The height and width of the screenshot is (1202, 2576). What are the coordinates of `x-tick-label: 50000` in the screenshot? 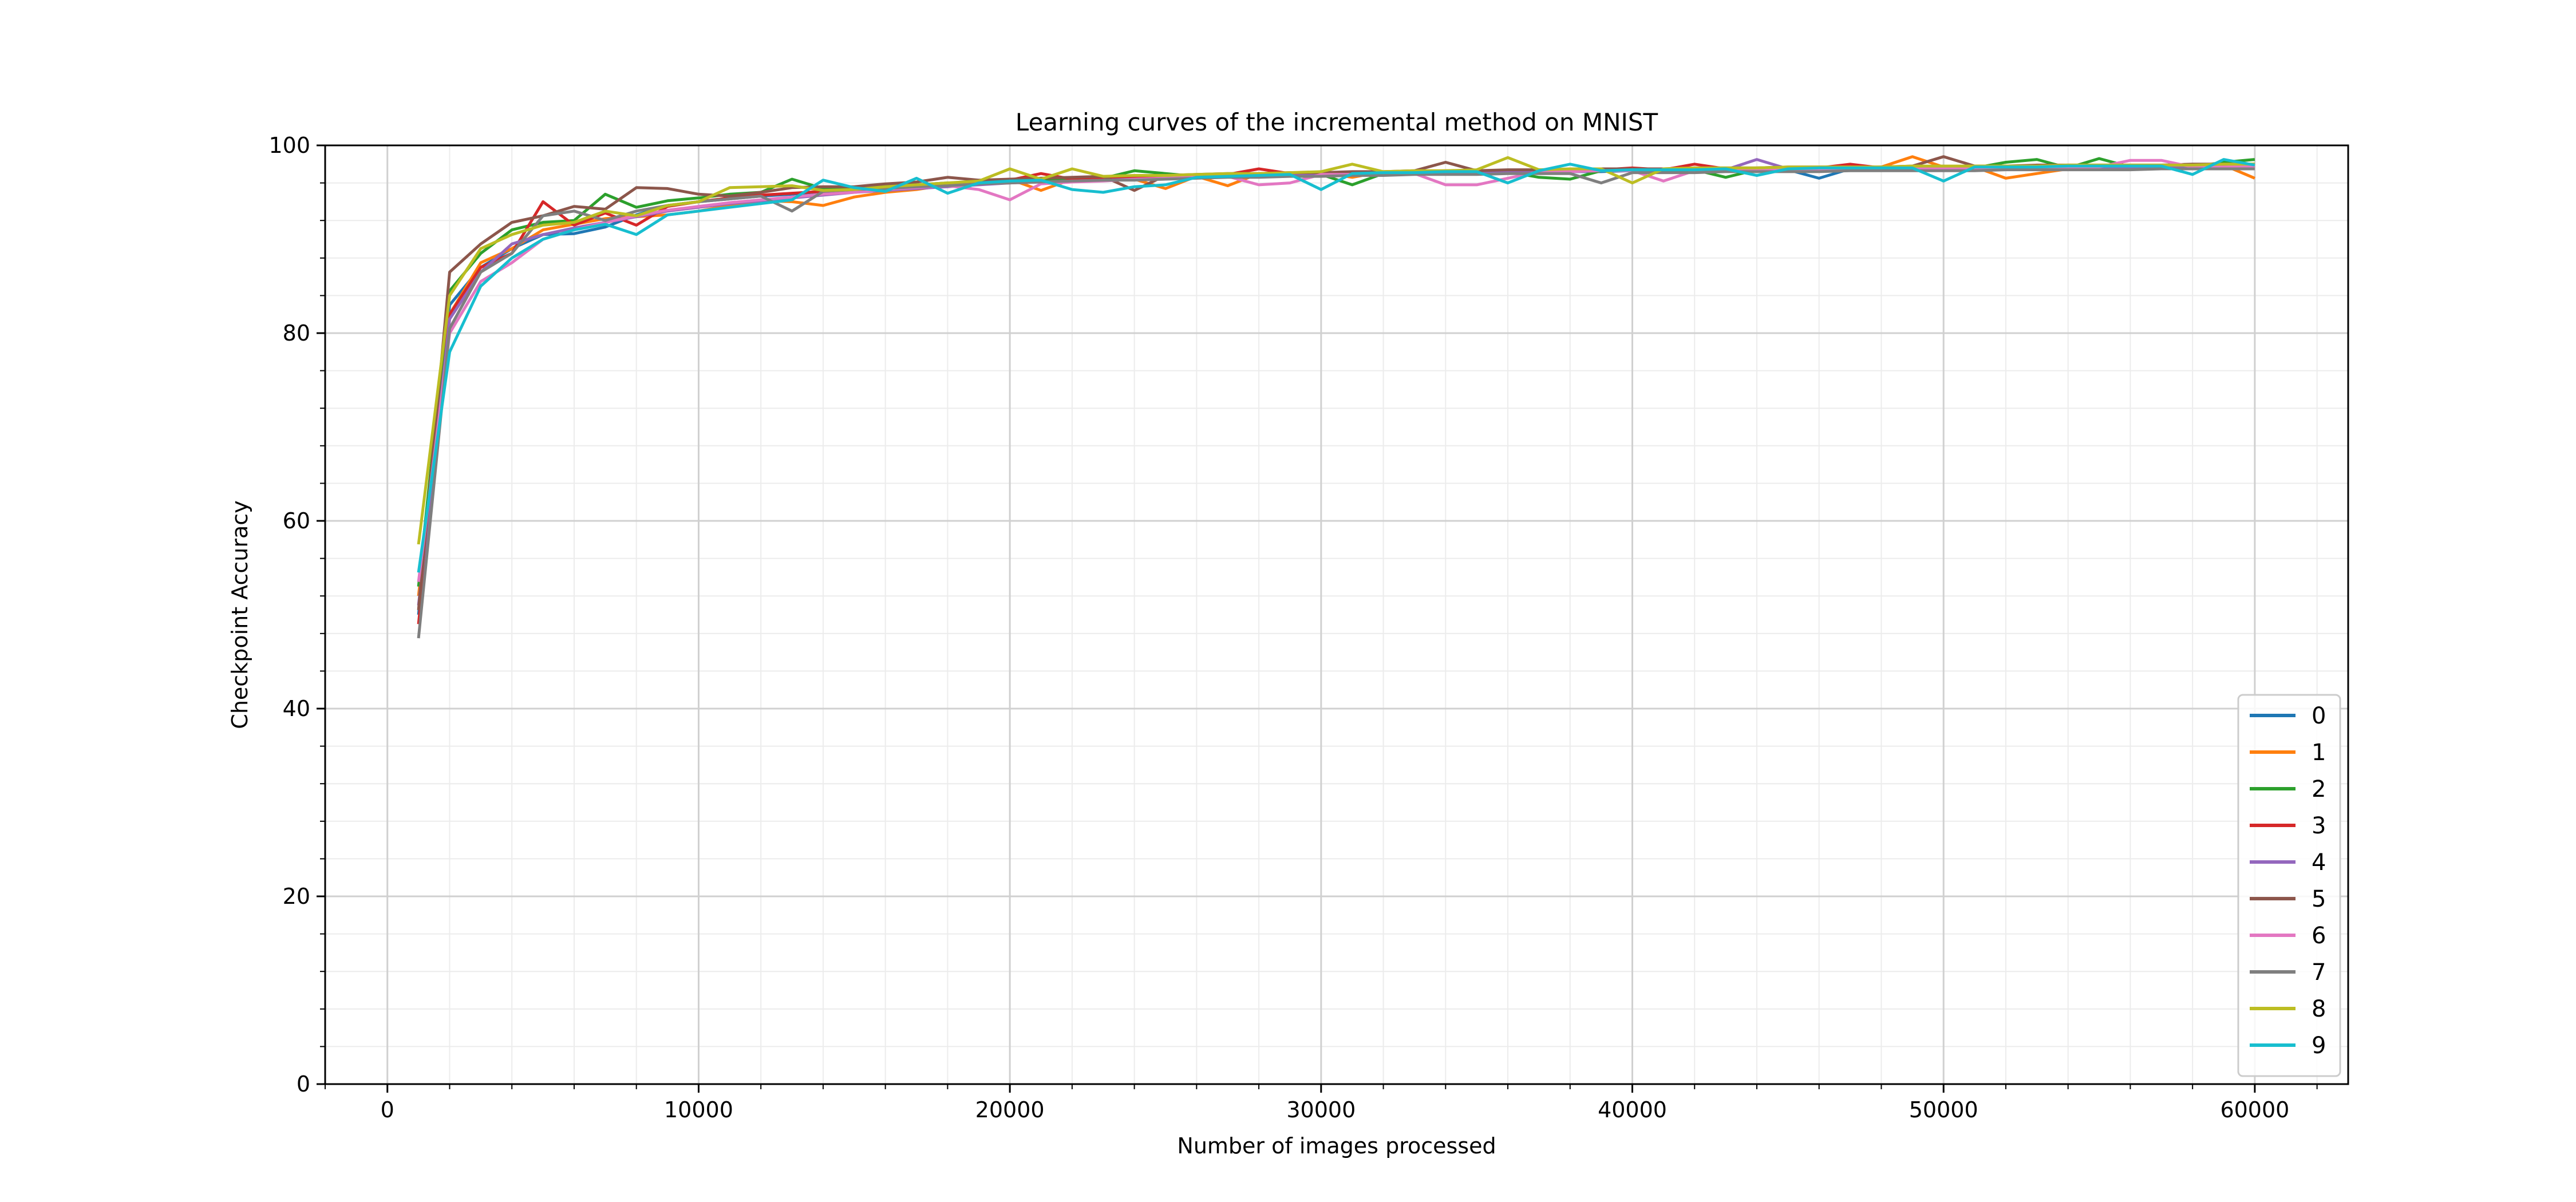 It's located at (1943, 1109).